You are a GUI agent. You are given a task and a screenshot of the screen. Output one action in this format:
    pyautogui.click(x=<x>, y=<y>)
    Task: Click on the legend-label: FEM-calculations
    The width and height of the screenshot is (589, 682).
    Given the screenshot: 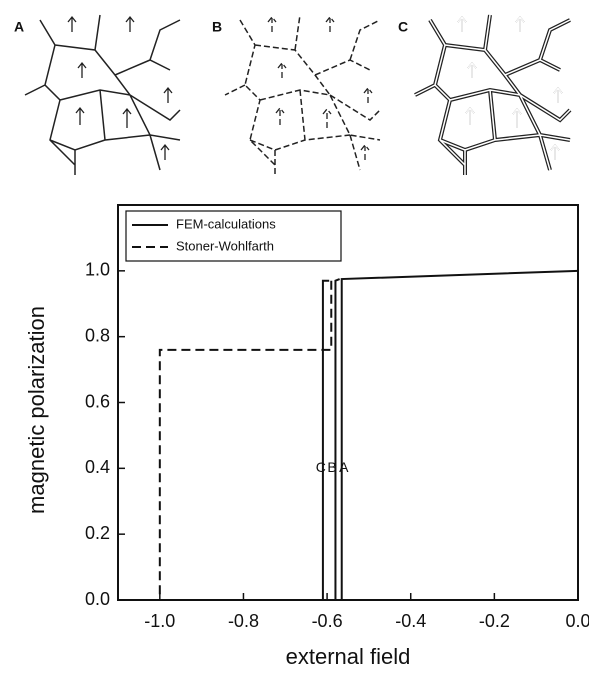 What is the action you would take?
    pyautogui.click(x=226, y=223)
    